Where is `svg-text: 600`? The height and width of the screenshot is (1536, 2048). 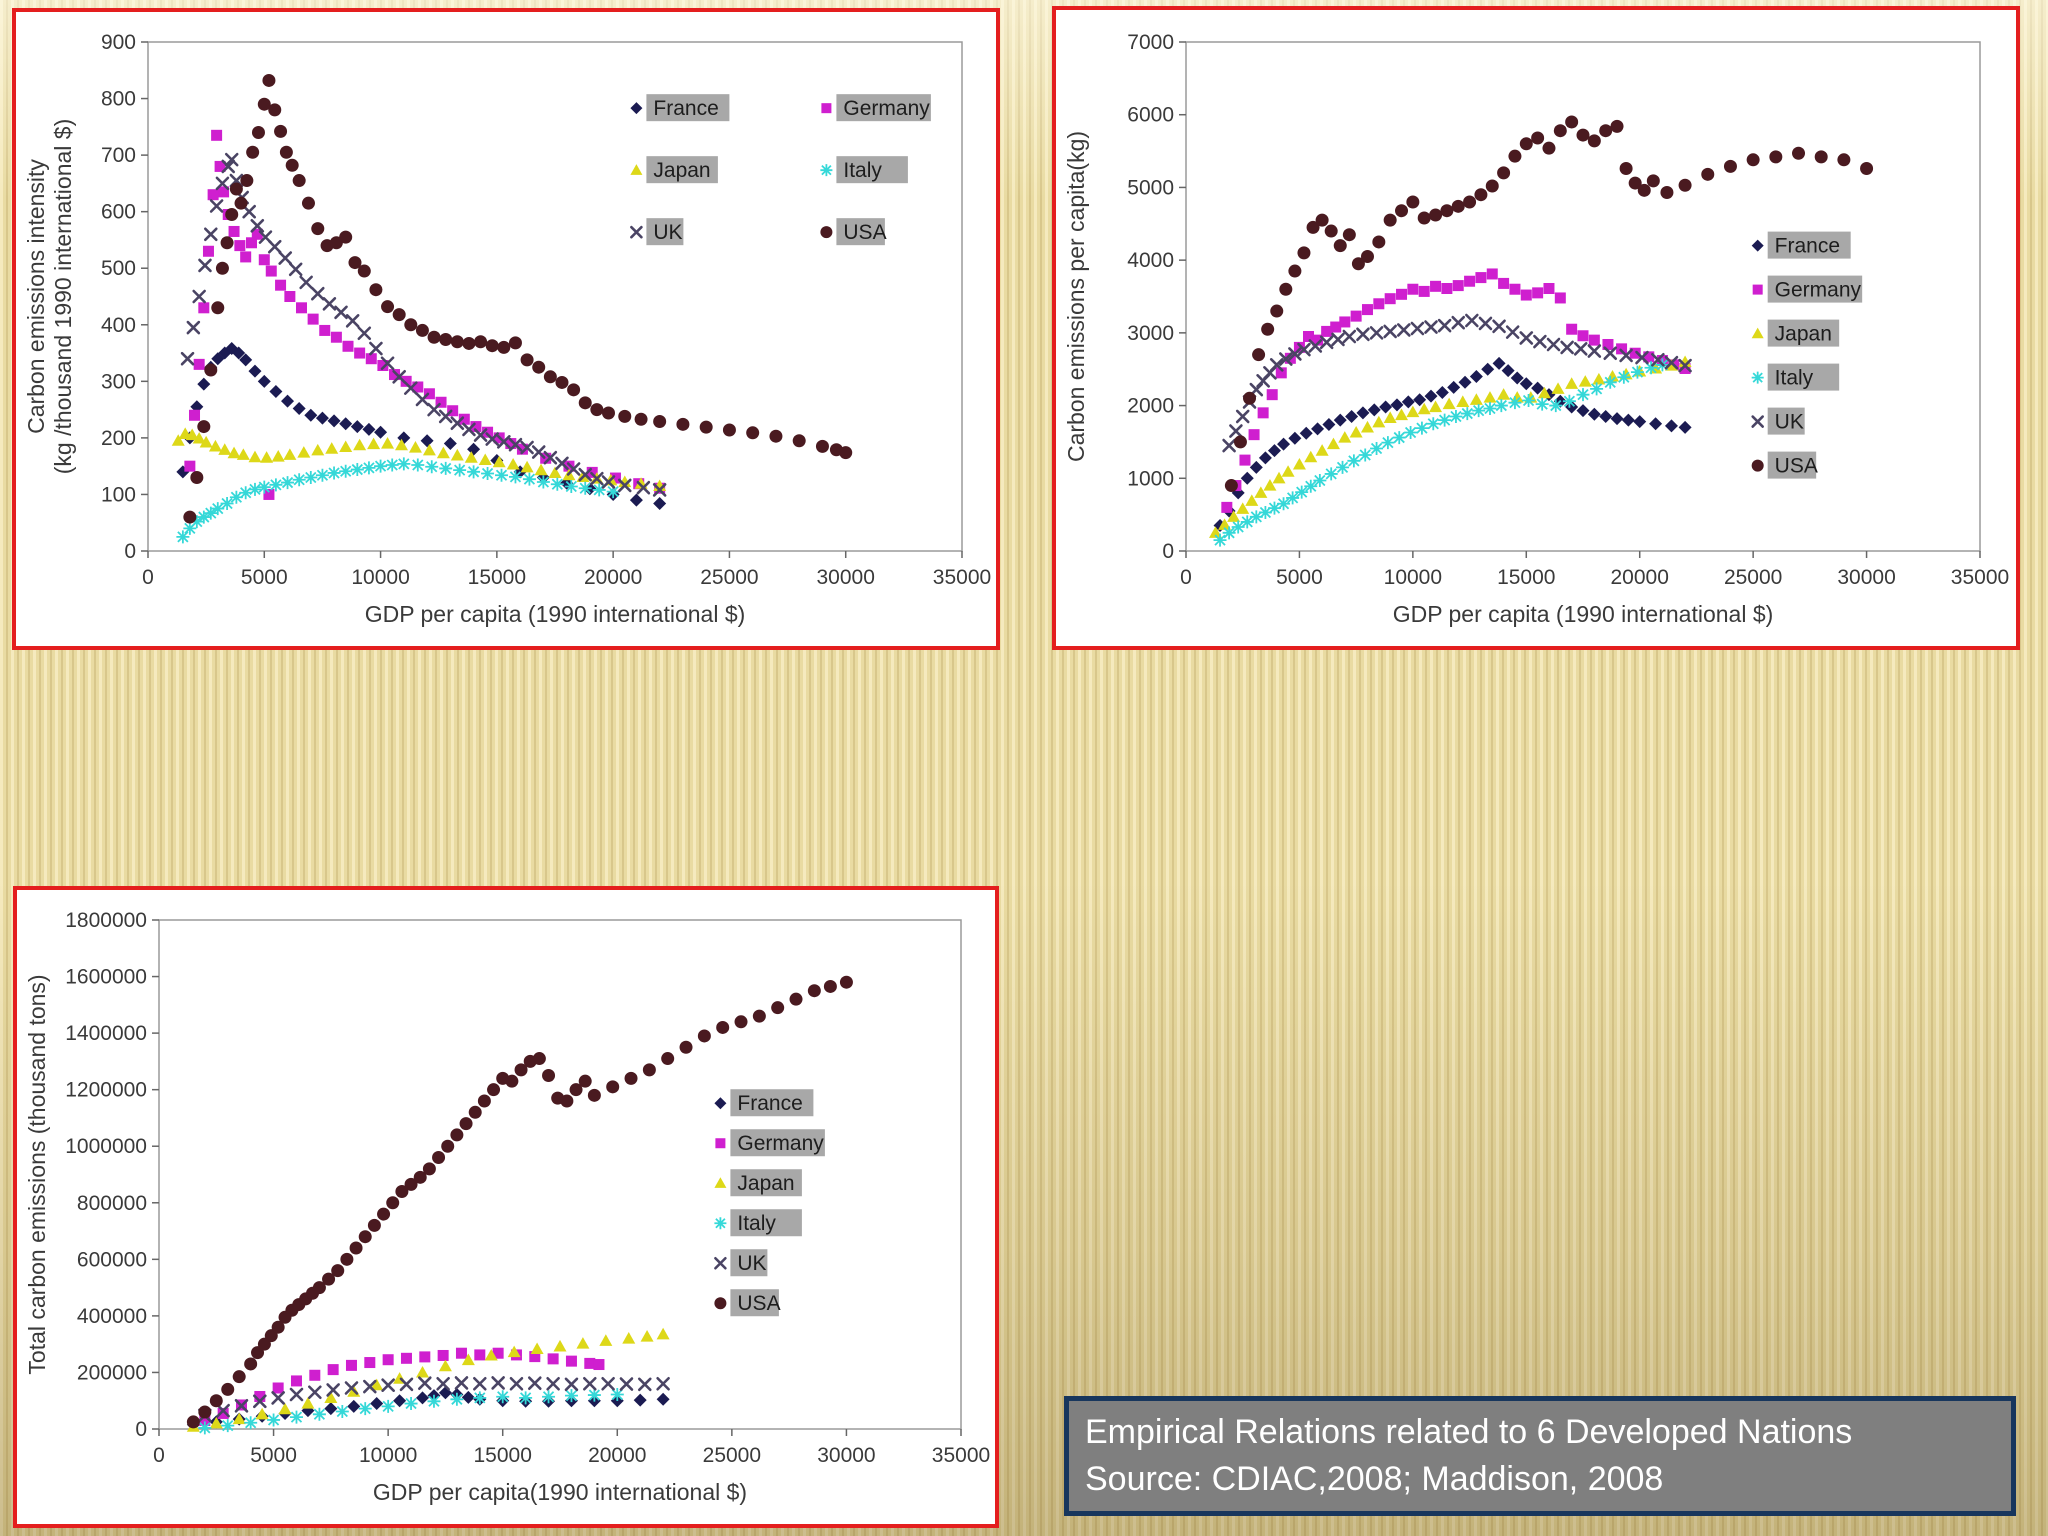
svg-text: 600 is located at coordinates (118, 212).